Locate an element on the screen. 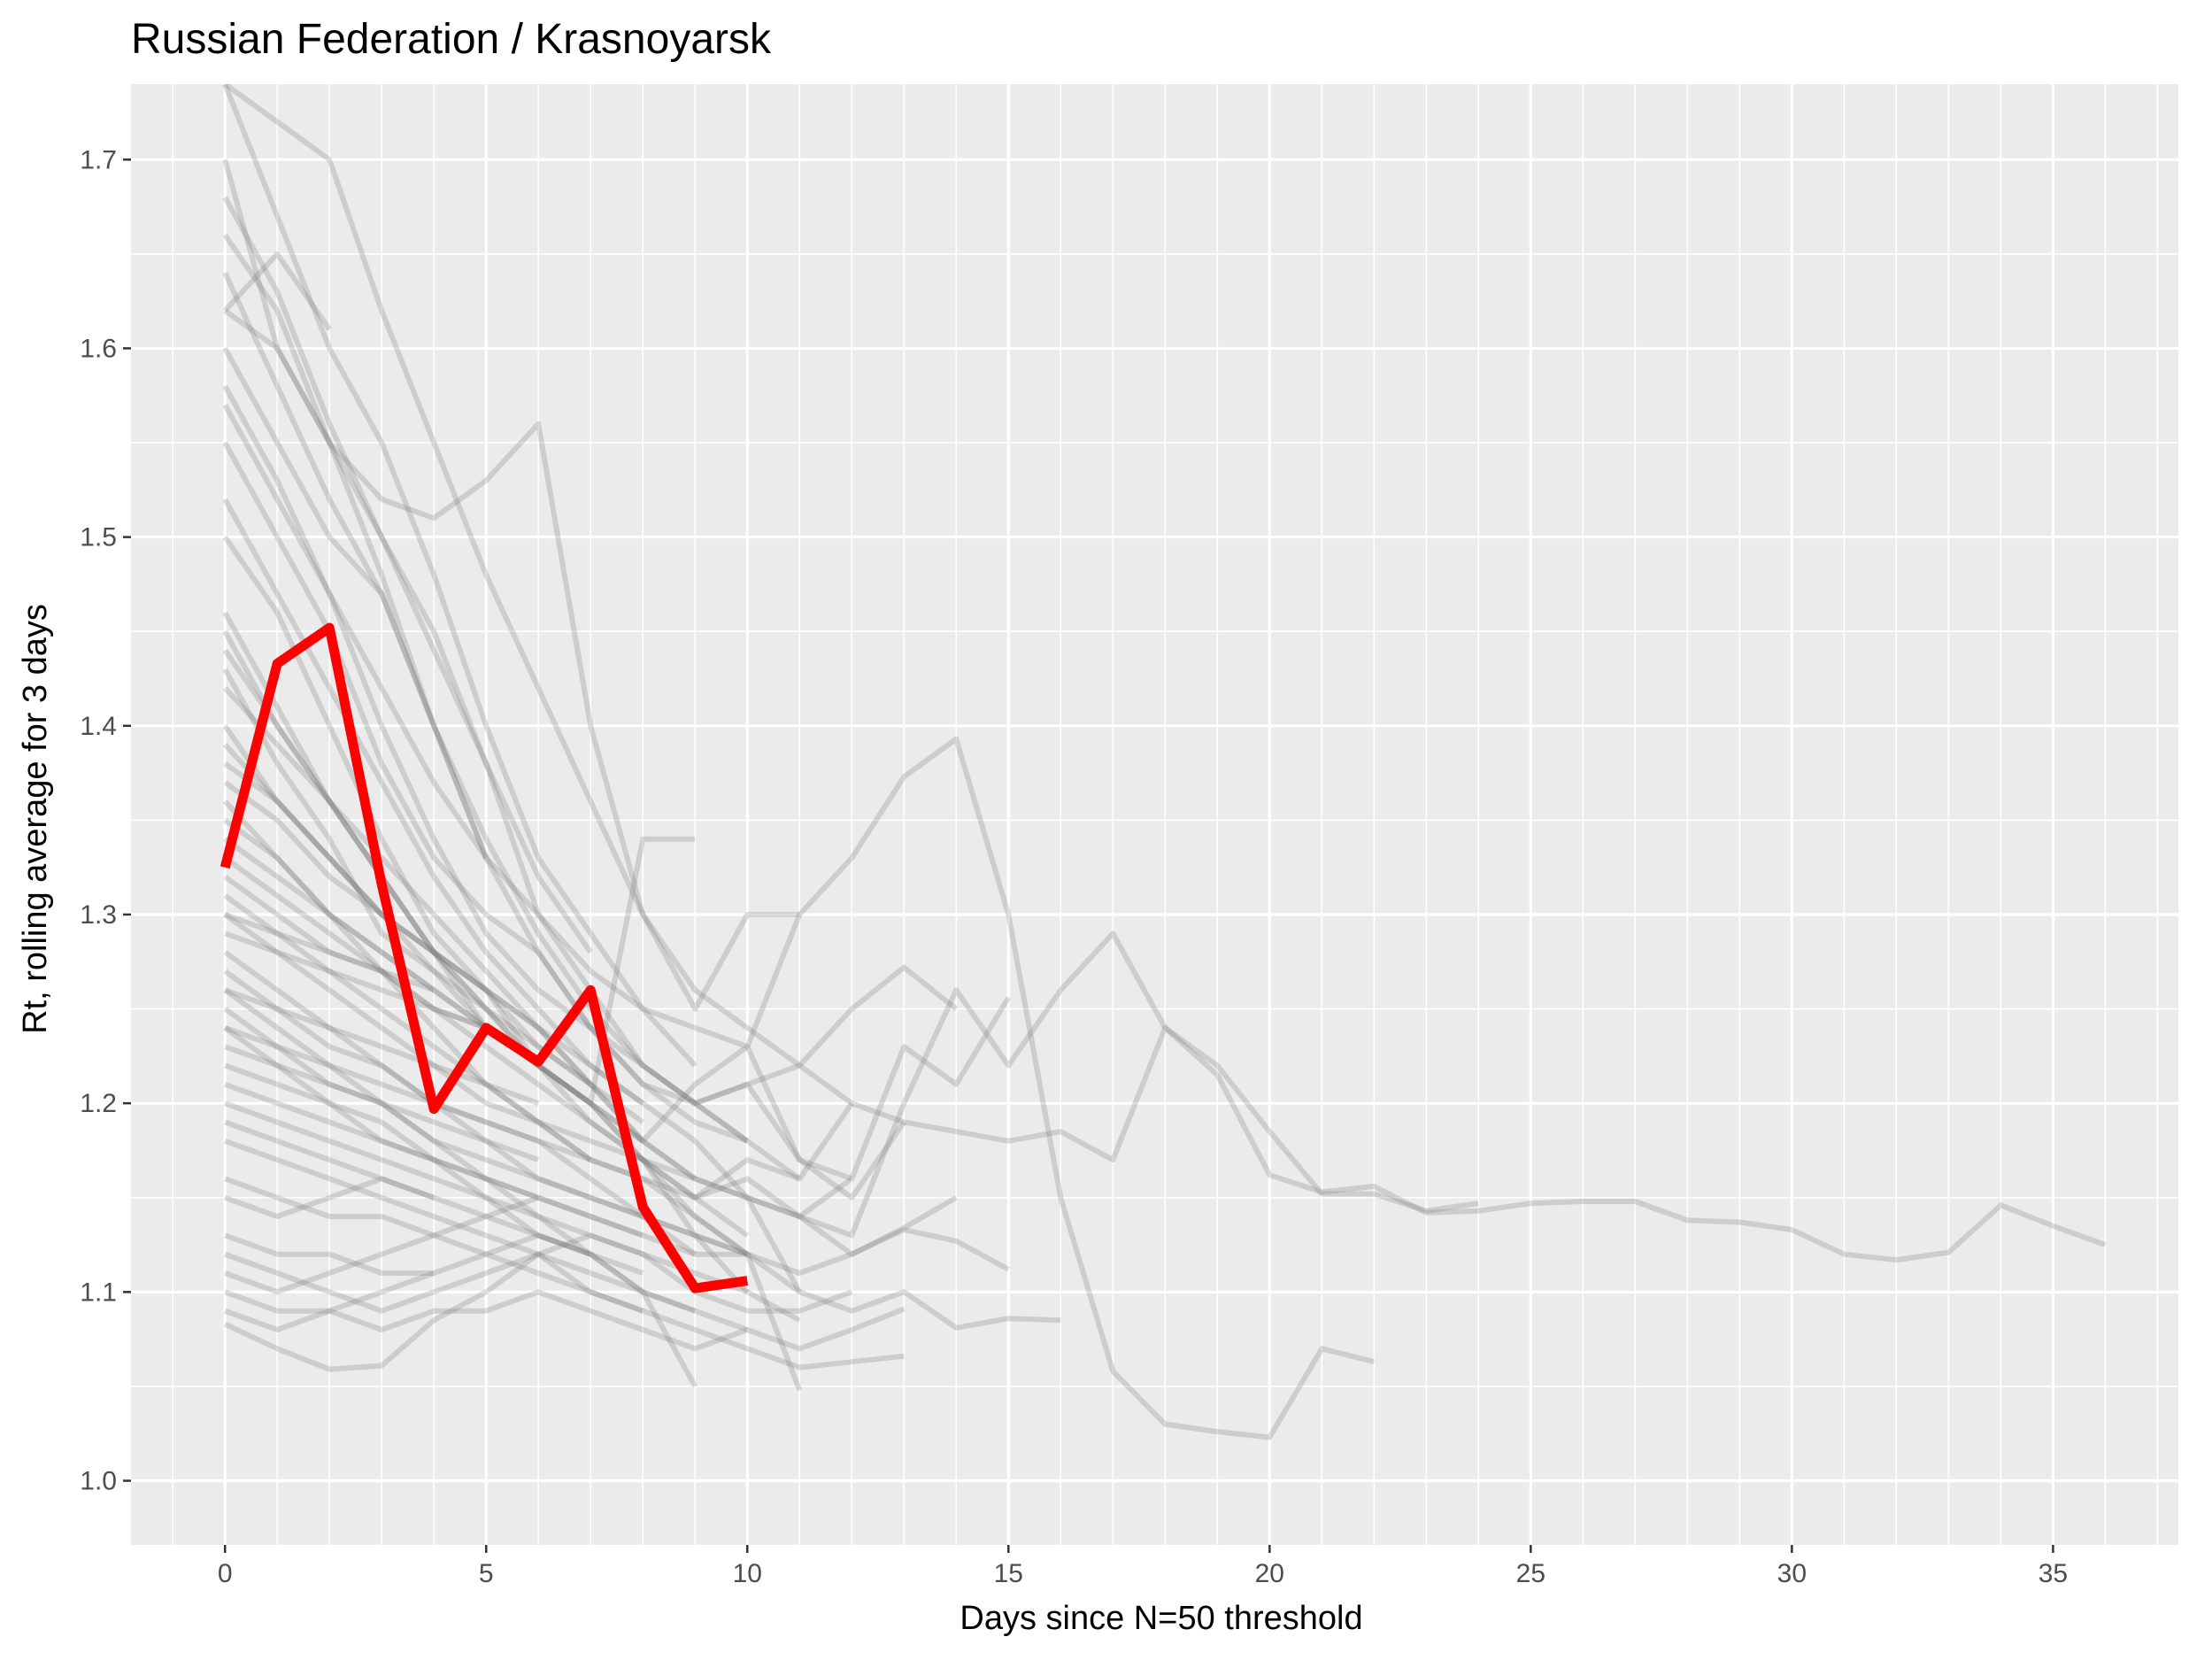 The height and width of the screenshot is (1660, 2212). x-tick-label: 20 is located at coordinates (1269, 1574).